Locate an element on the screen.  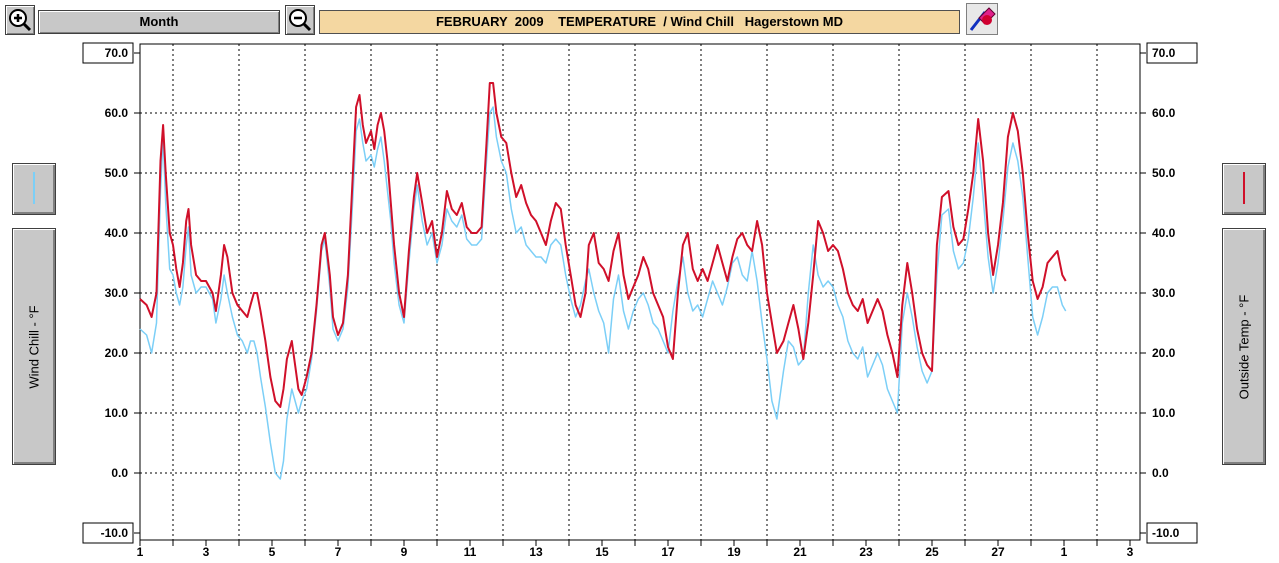
y-tick-label-right: 60.0 is located at coordinates (1164, 113).